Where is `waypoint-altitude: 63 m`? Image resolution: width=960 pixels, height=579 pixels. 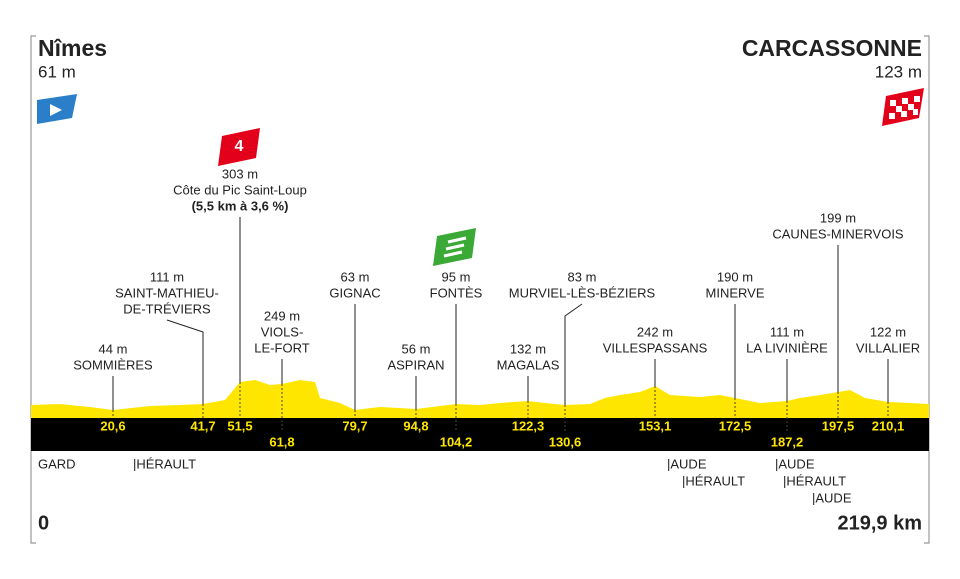
waypoint-altitude: 63 m is located at coordinates (355, 276).